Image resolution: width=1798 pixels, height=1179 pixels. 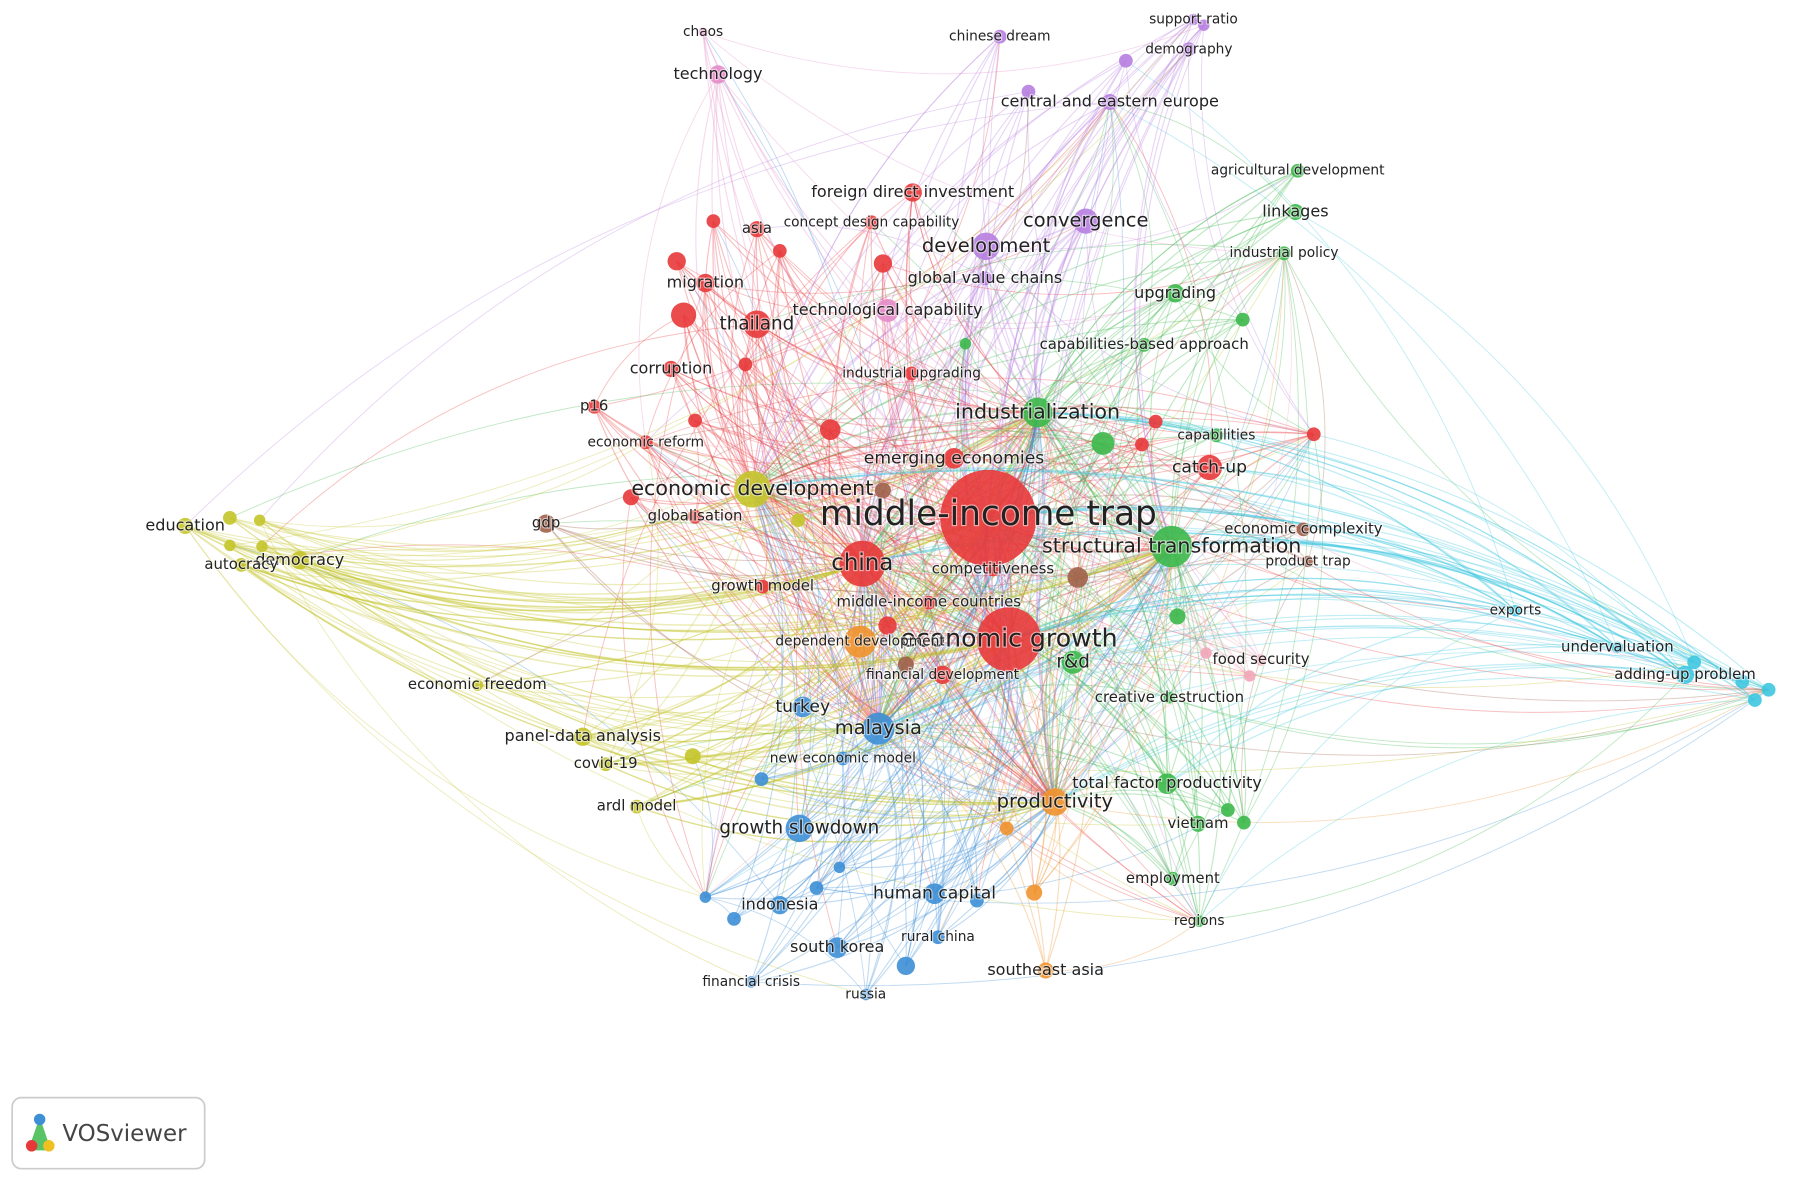 What do you see at coordinates (1169, 697) in the screenshot?
I see `node-label: creative destruction` at bounding box center [1169, 697].